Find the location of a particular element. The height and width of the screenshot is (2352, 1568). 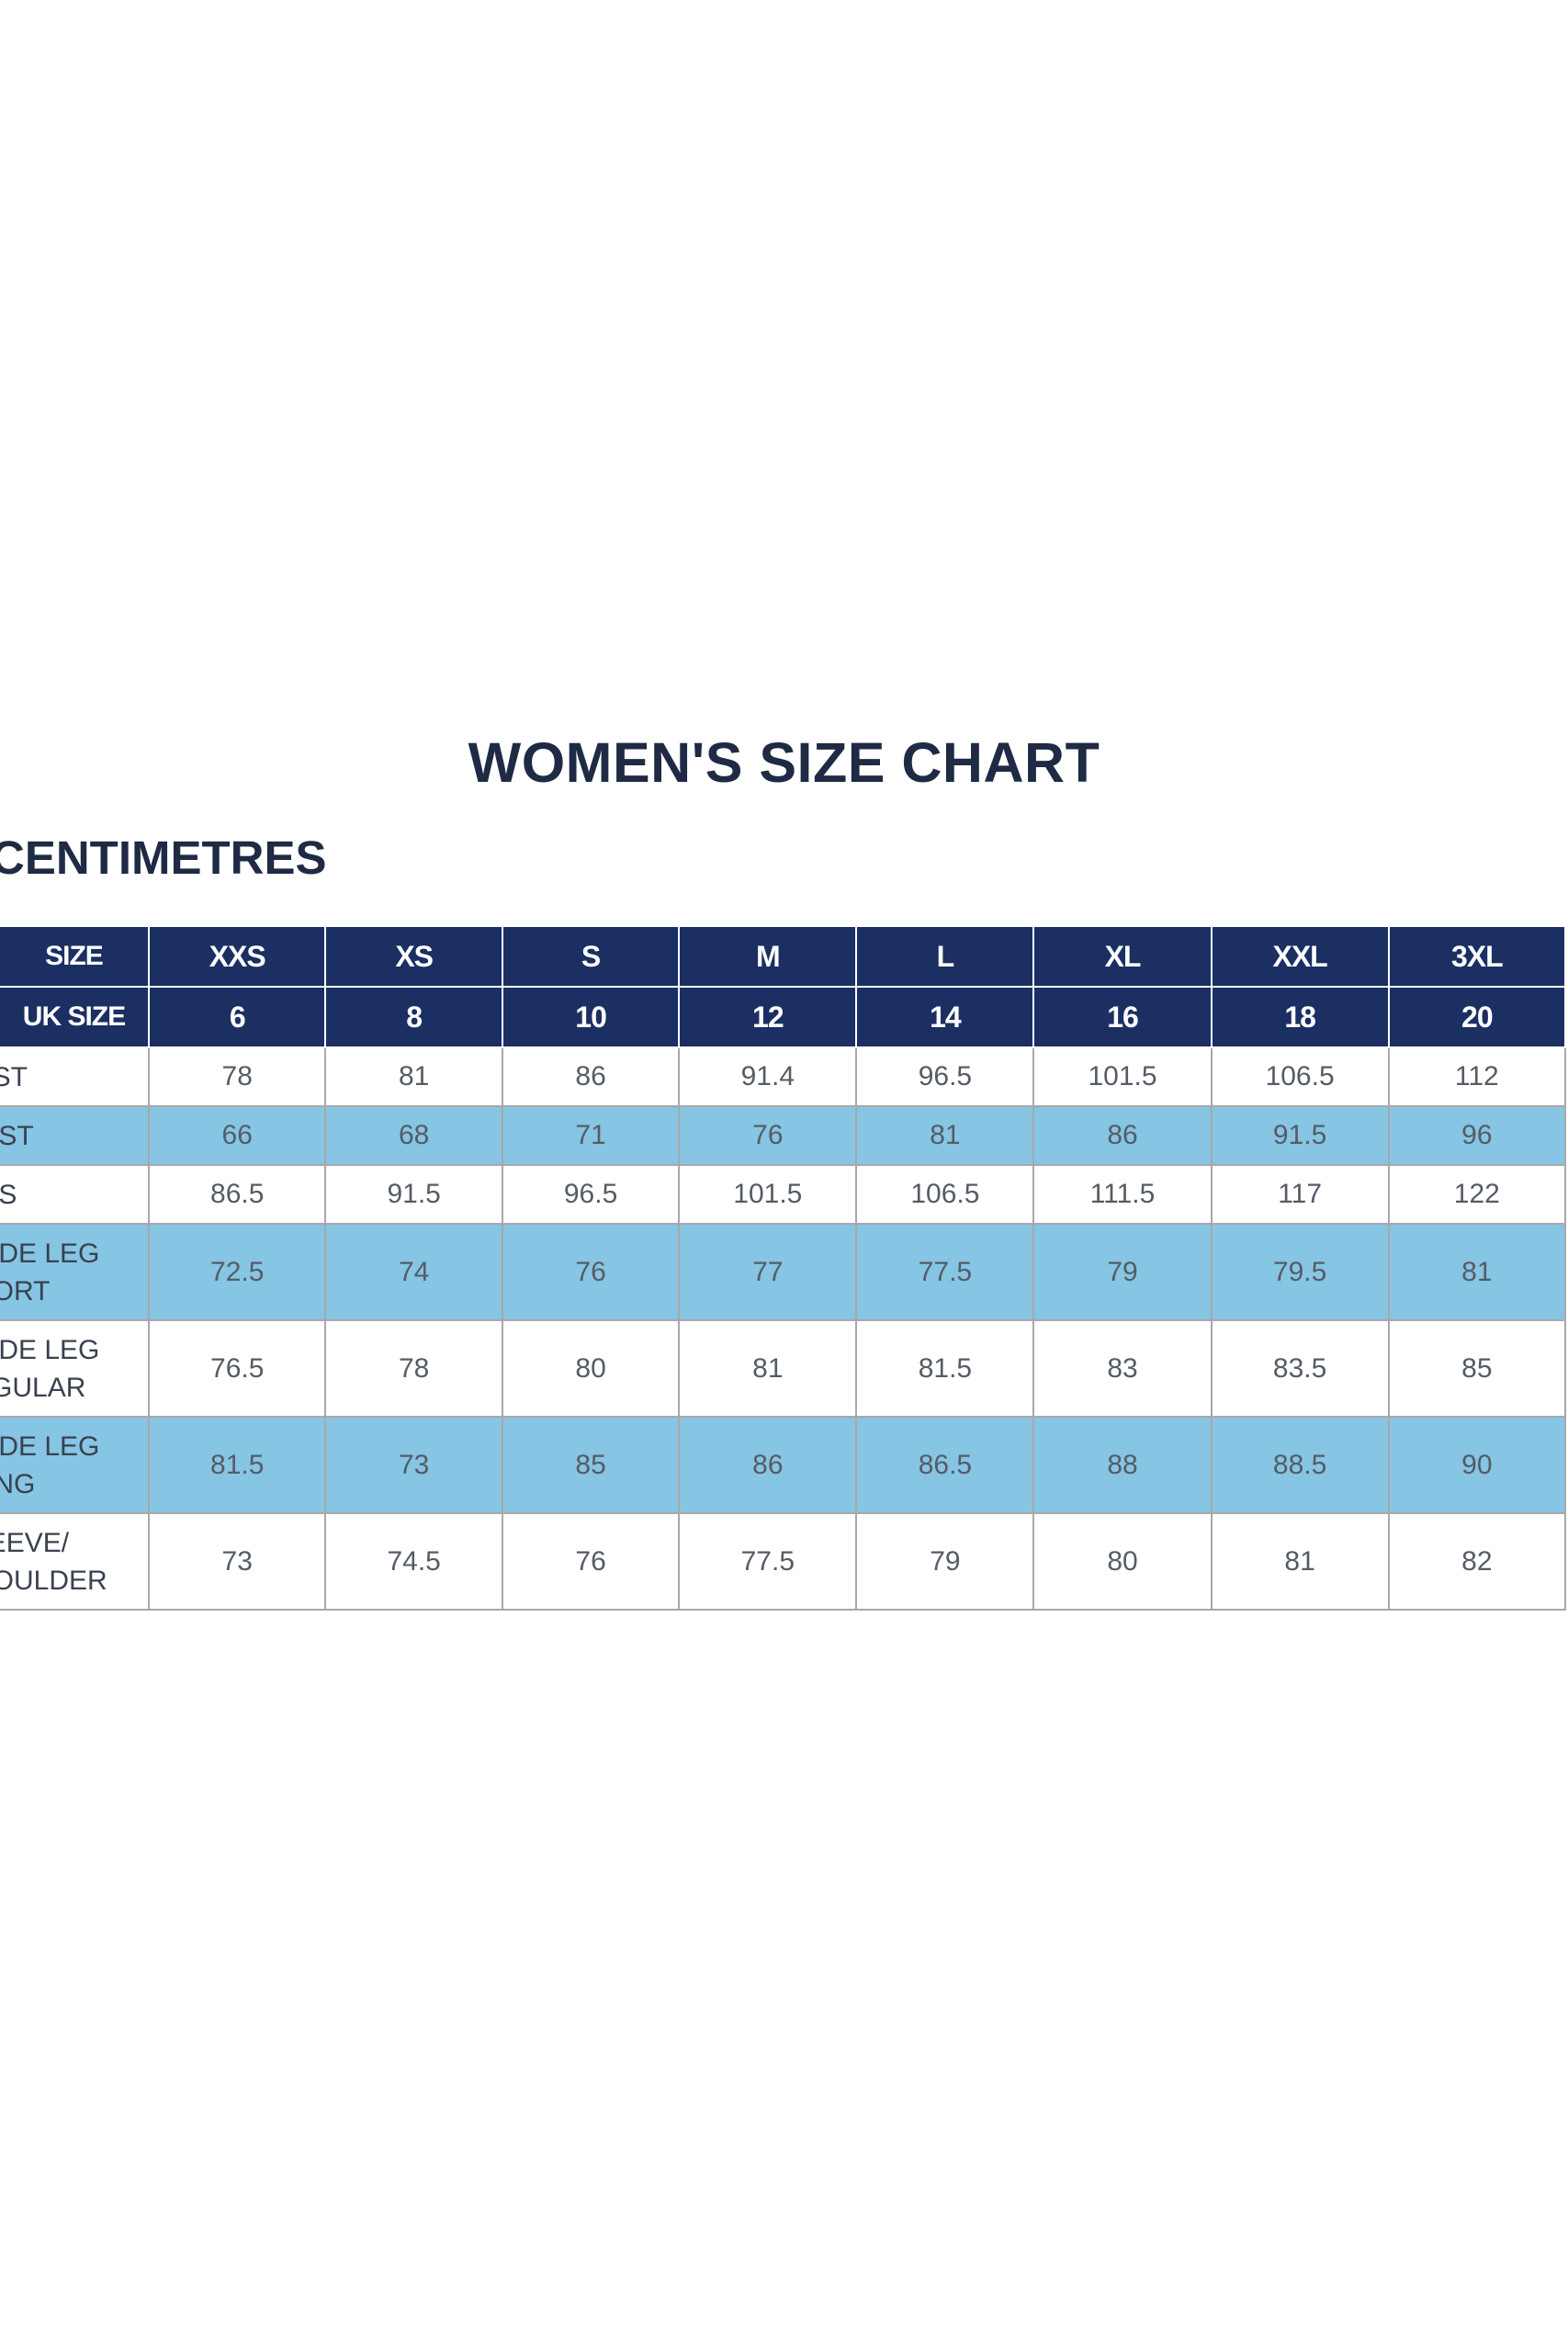

value-cell: 76.5 is located at coordinates (237, 1368).